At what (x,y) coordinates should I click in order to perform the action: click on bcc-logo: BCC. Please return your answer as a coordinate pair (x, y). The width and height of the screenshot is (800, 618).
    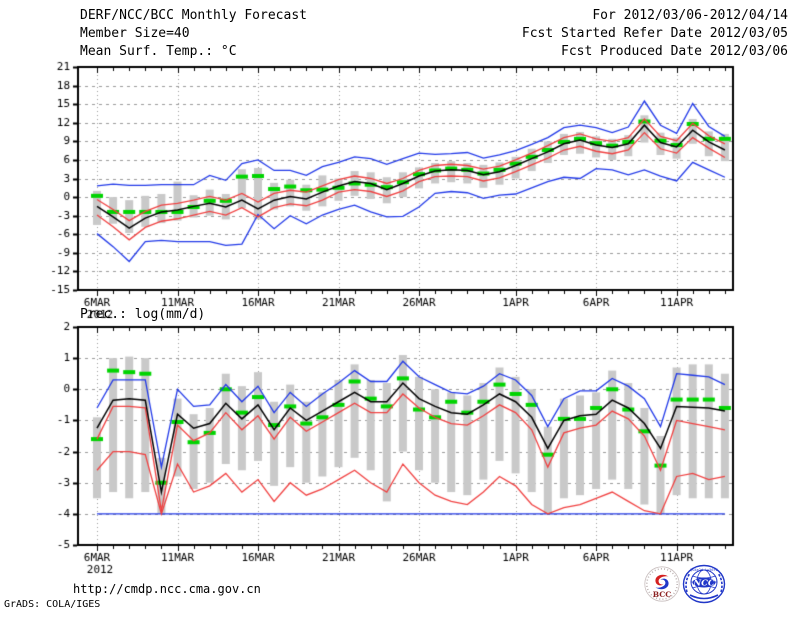
    Looking at the image, I should click on (662, 584).